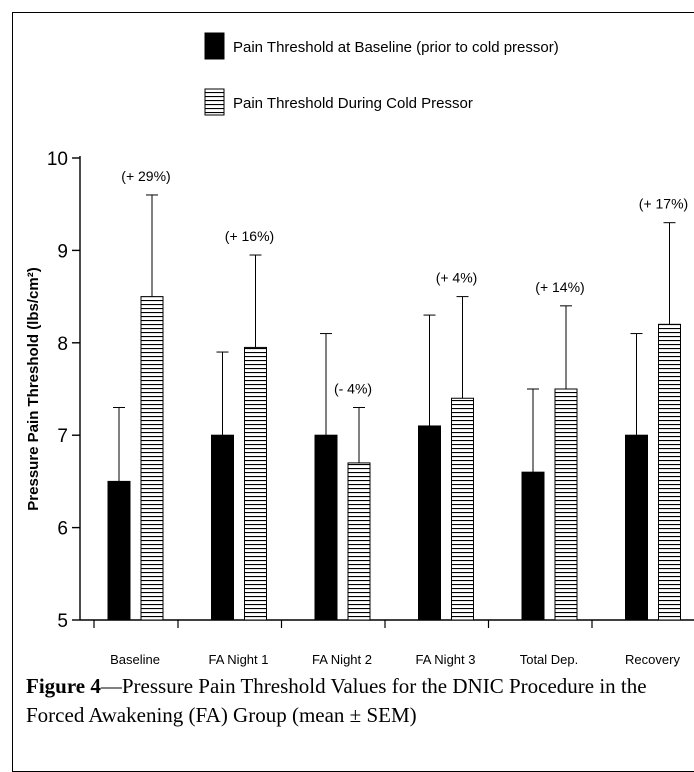 The height and width of the screenshot is (772, 694). I want to click on x-tick-label-5: Total Dep., so click(549, 659).